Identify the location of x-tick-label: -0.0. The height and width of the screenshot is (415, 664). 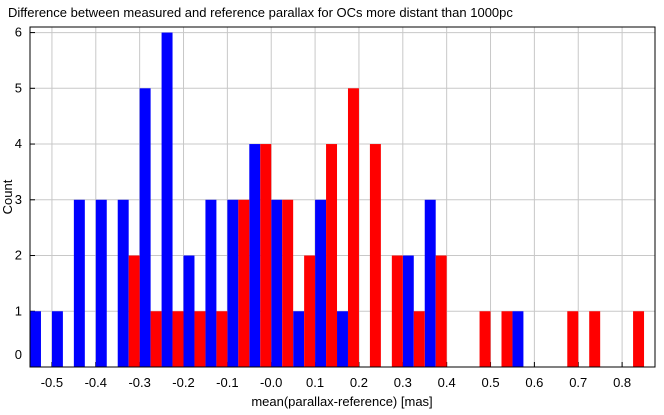
(271, 382).